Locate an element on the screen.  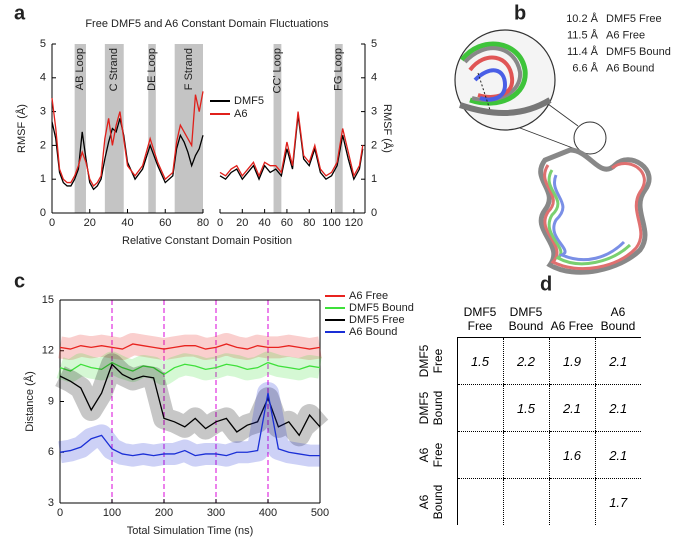
table-row: DMF5 Bound 1.5 2.1 2.1 is located at coordinates (523, 408).